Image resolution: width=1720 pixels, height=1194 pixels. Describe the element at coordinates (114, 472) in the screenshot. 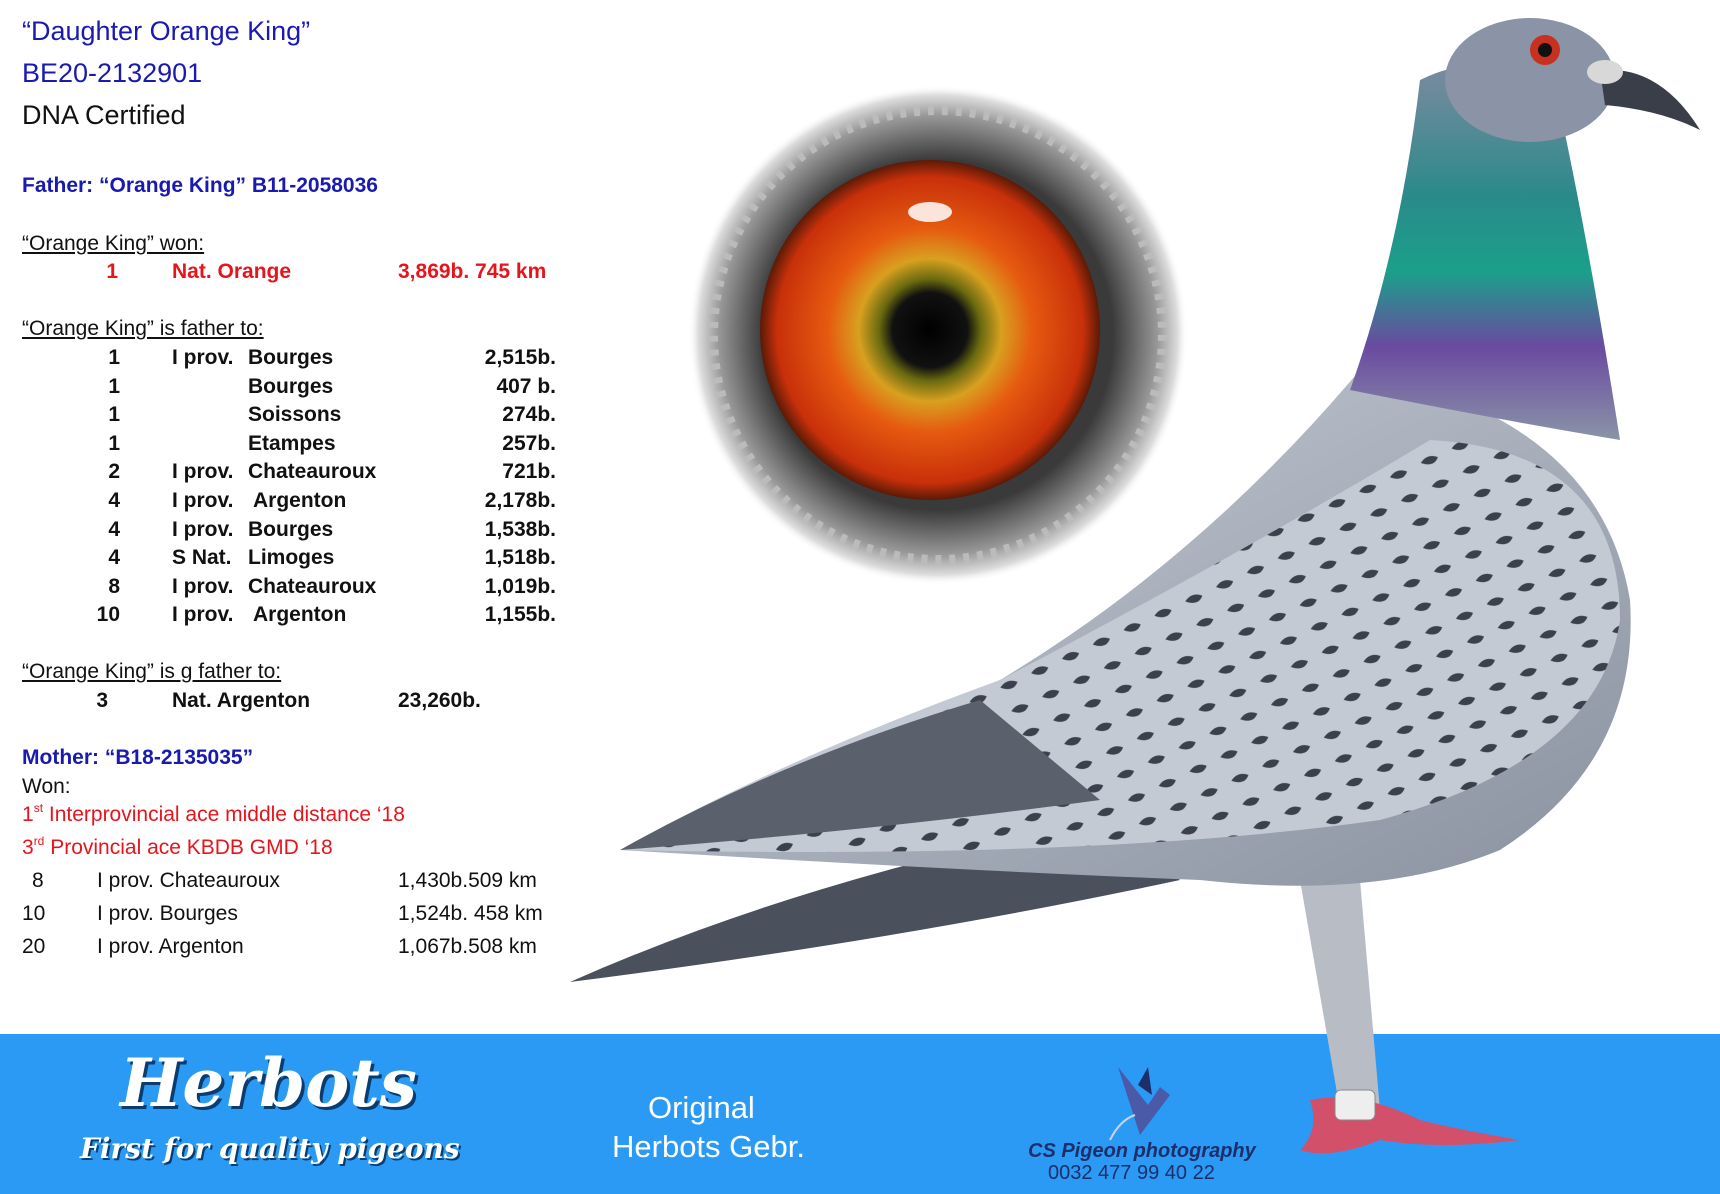

I see `rank: 2` at that location.